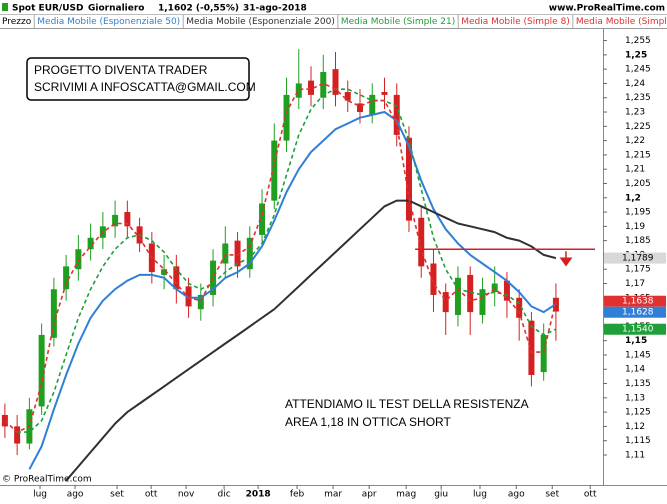  Describe the element at coordinates (635, 113) in the screenshot. I see `y-tick-label: 1,23` at that location.